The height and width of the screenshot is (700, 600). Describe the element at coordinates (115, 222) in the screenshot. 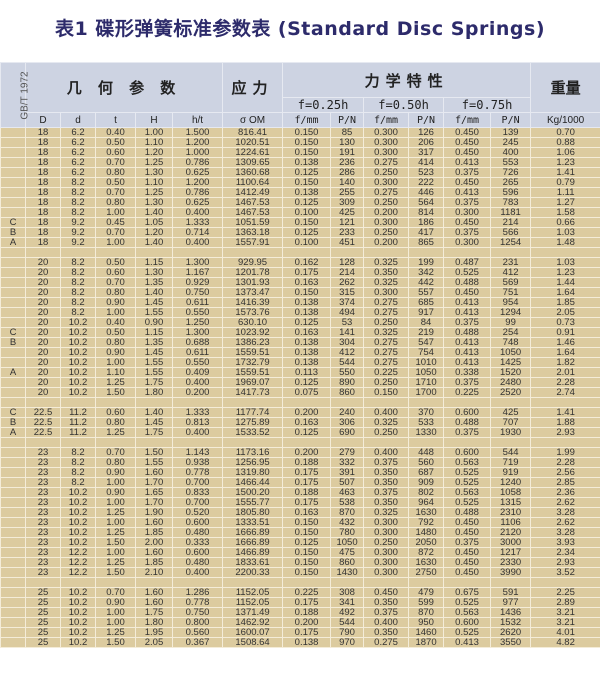

I see `col-t-cell: 0.45` at that location.